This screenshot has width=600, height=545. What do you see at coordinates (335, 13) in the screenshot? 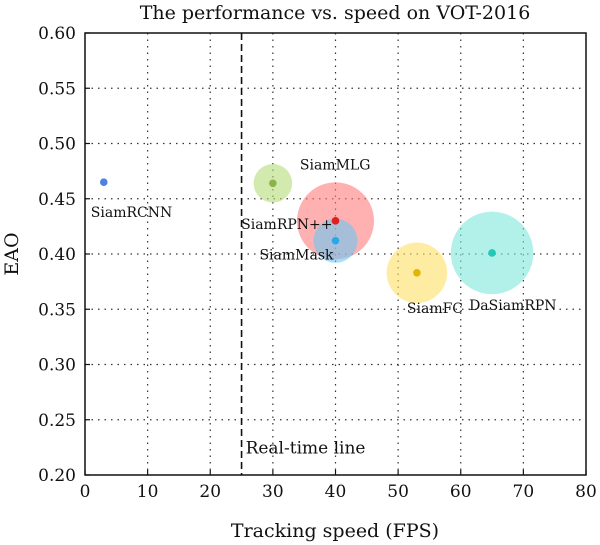
I see `chart-title: The performance vs. speed on VOT-2016` at bounding box center [335, 13].